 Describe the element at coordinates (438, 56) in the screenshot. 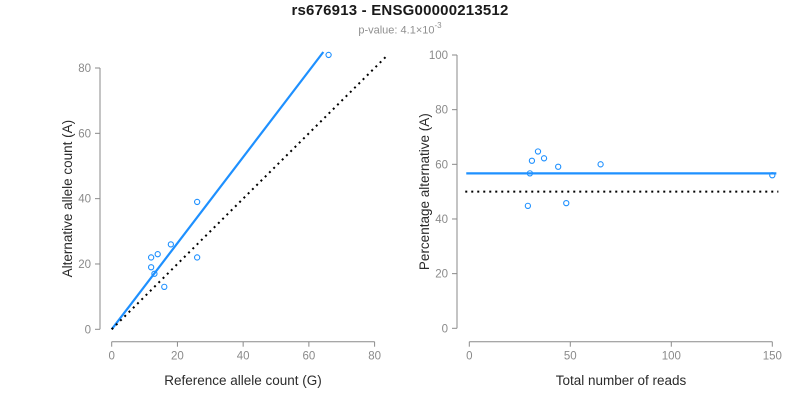

I see `y-tick-label: 100` at that location.